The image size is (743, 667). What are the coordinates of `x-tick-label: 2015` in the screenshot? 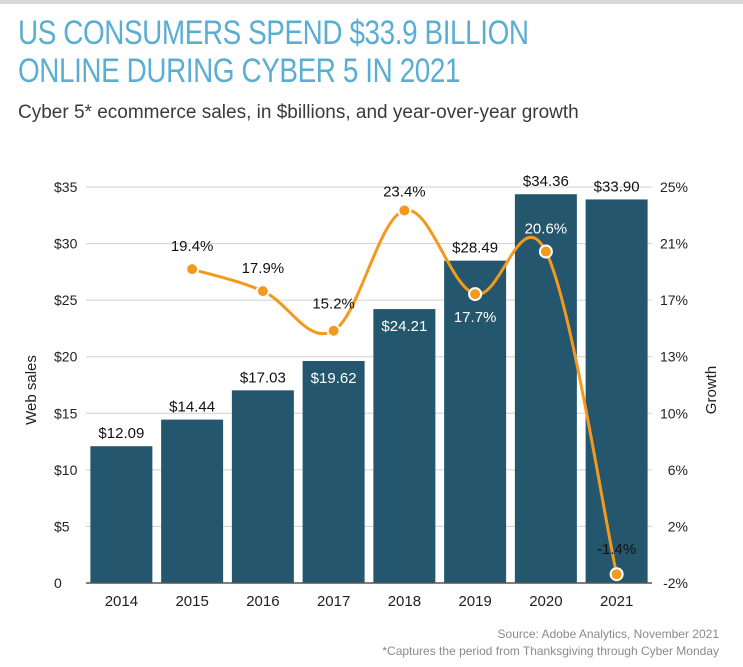 It's located at (191, 601).